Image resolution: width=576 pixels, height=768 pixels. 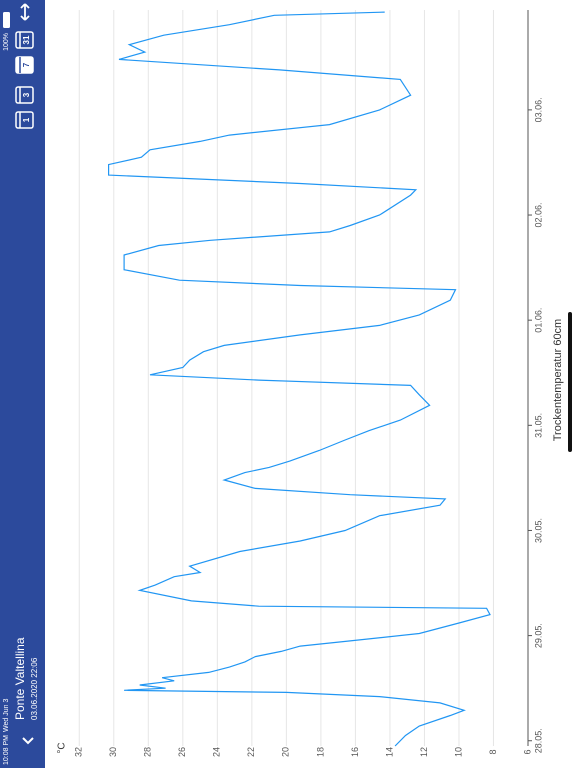 I want to click on station-title: Ponte Valtellina, so click(x=20, y=678).